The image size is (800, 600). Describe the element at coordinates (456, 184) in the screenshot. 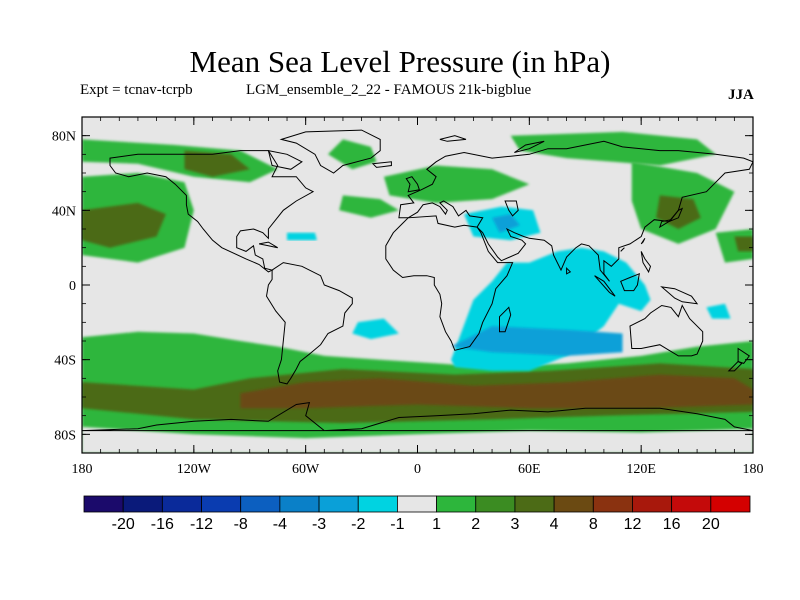

I see `region-europe-green` at that location.